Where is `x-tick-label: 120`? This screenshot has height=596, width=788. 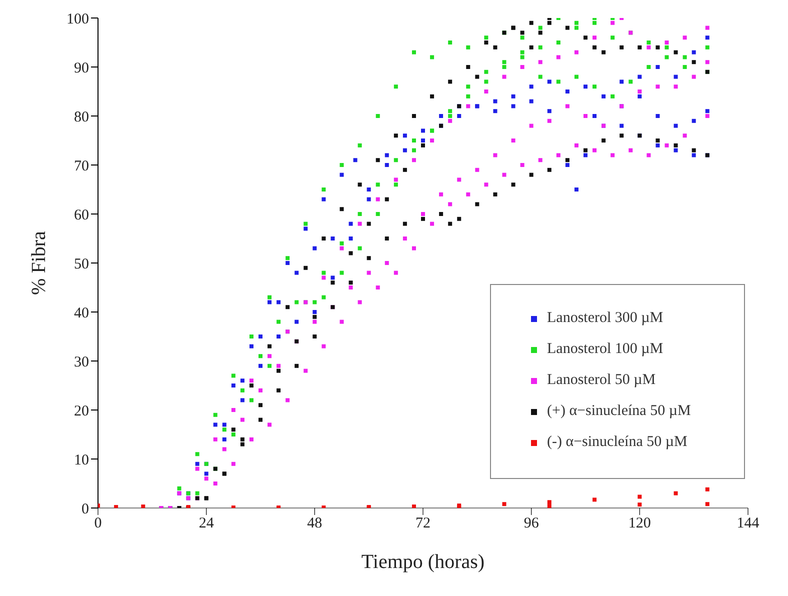
x-tick-label: 120 is located at coordinates (639, 524).